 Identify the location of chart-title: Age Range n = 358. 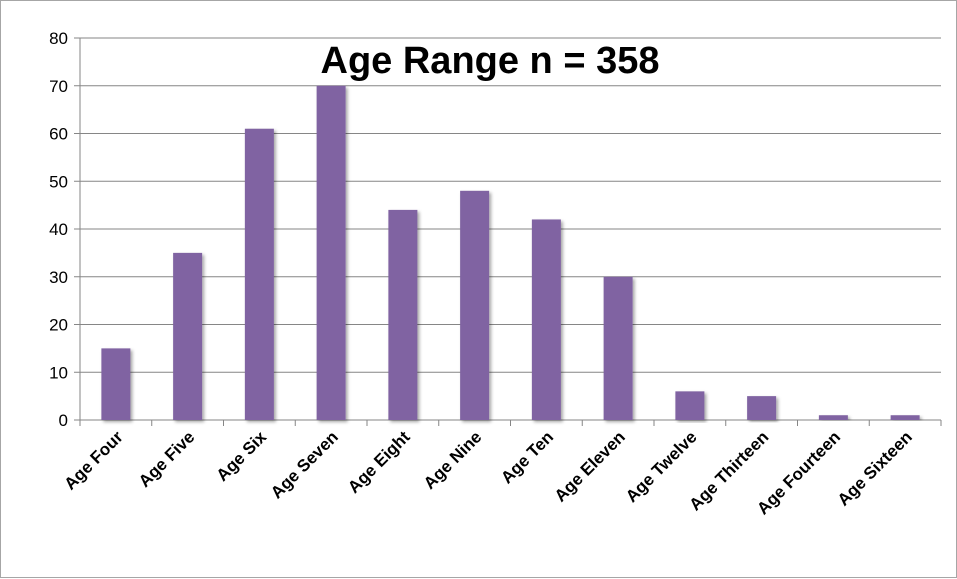
(490, 61).